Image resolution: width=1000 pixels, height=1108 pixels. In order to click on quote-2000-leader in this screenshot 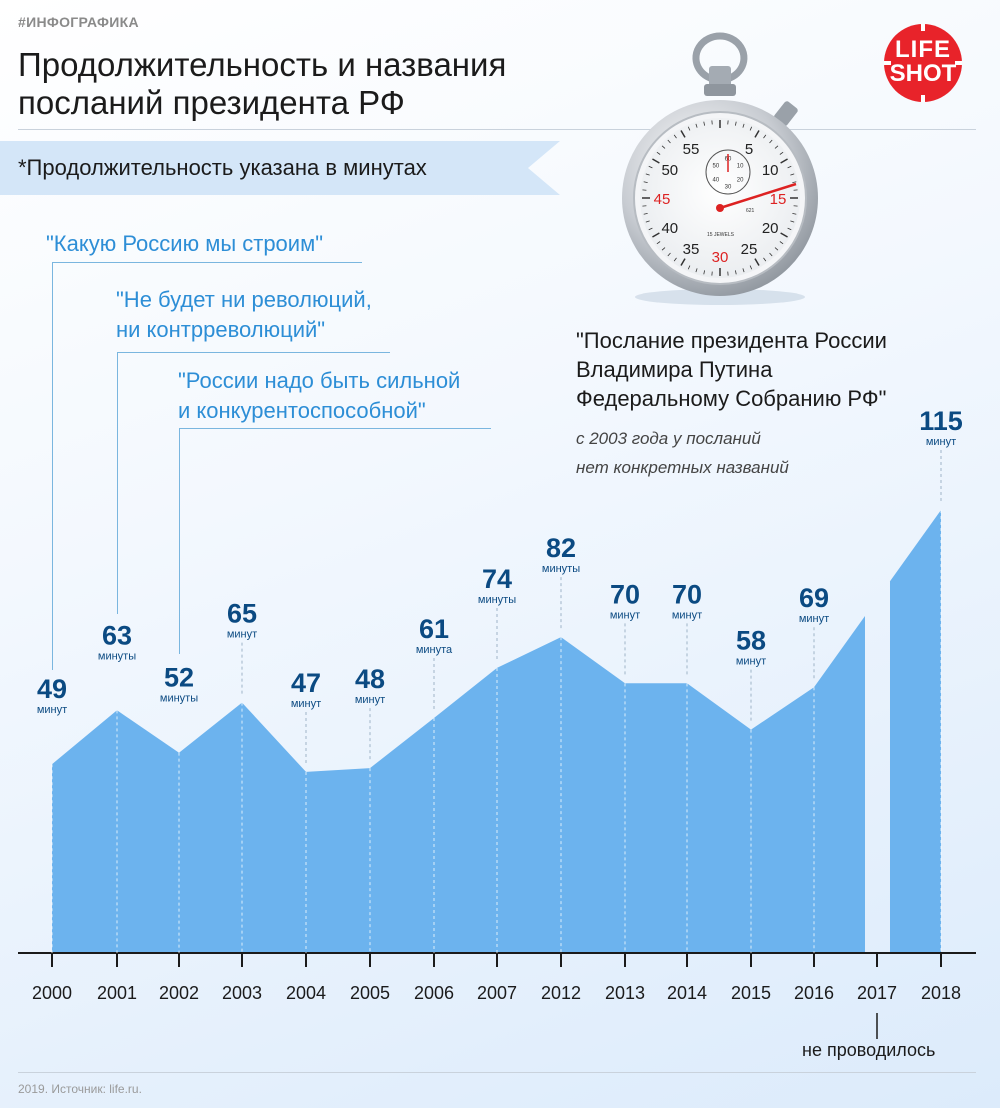, I will do `click(52, 466)`.